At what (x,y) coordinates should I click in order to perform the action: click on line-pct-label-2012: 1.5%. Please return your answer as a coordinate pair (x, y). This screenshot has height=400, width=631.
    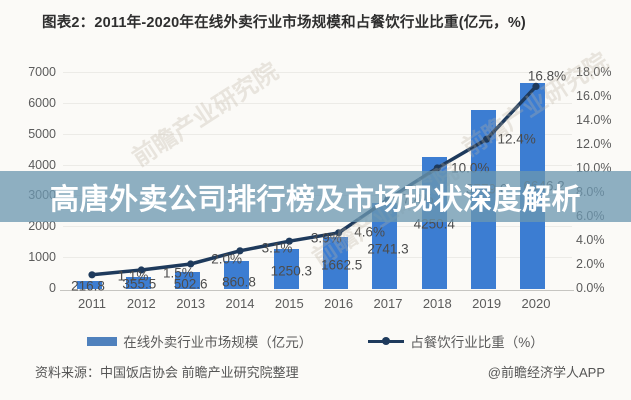
    Looking at the image, I should click on (178, 273).